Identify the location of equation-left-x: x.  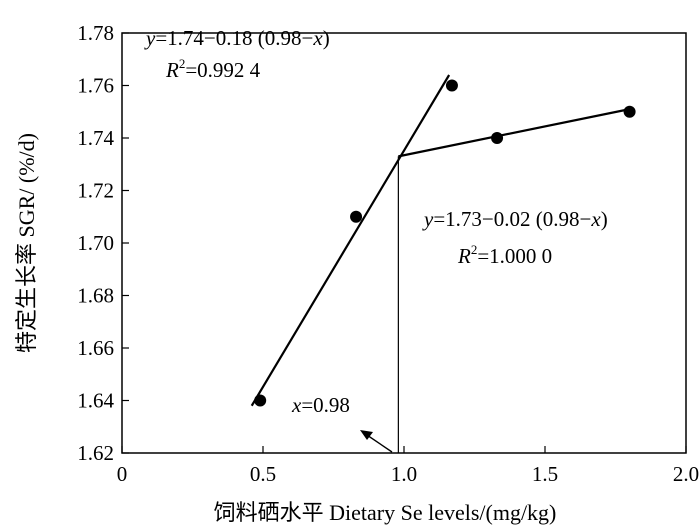
(317, 38).